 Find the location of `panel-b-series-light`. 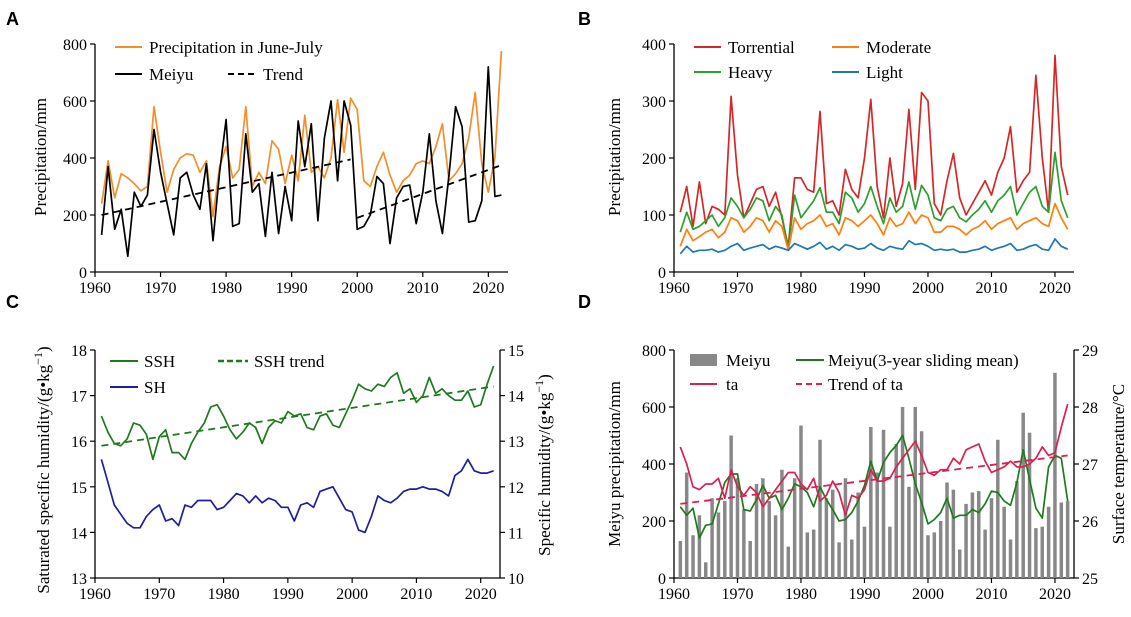

panel-b-series-light is located at coordinates (874, 246).